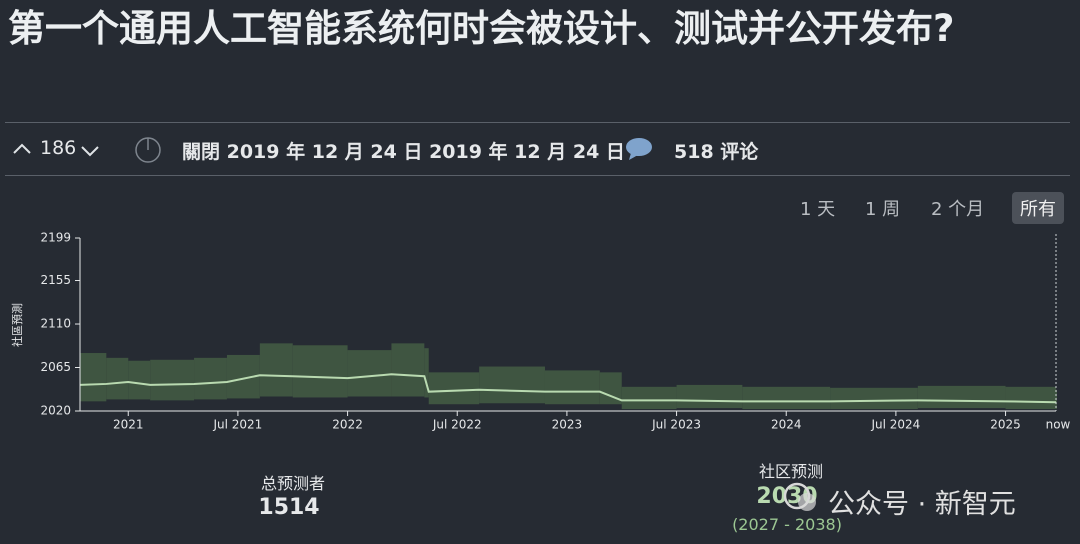 Image resolution: width=1080 pixels, height=544 pixels. What do you see at coordinates (55, 280) in the screenshot?
I see `y-tick-label: 2155` at bounding box center [55, 280].